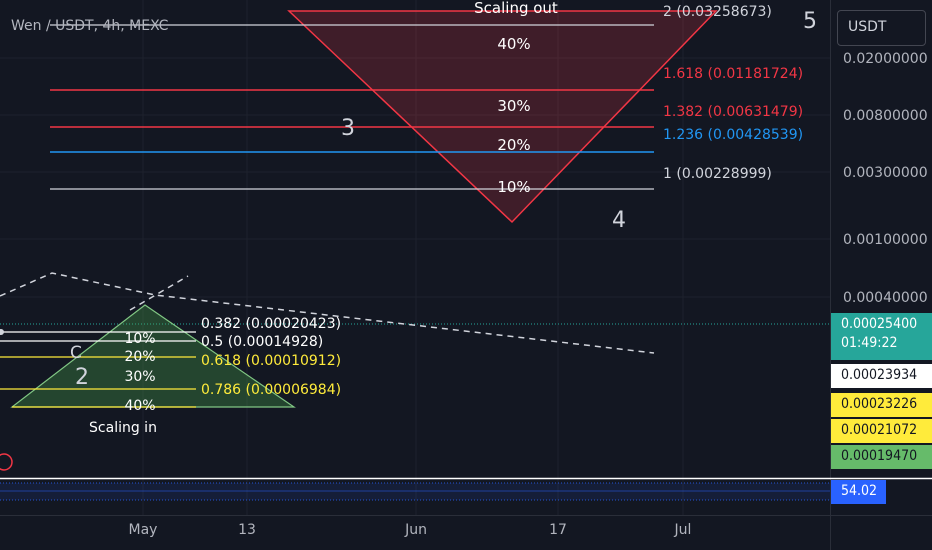 Image resolution: width=932 pixels, height=550 pixels. Describe the element at coordinates (558, 530) in the screenshot. I see `x-tick-3: 17` at that location.